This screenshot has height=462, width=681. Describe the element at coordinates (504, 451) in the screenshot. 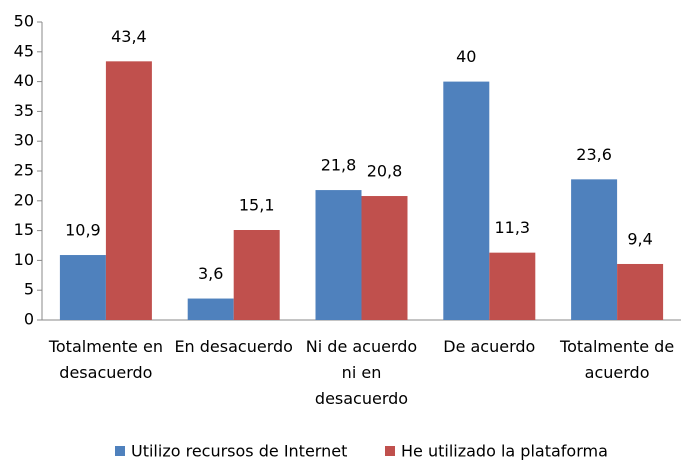

I see `legend-label: He utilizado la plataforma` at that location.